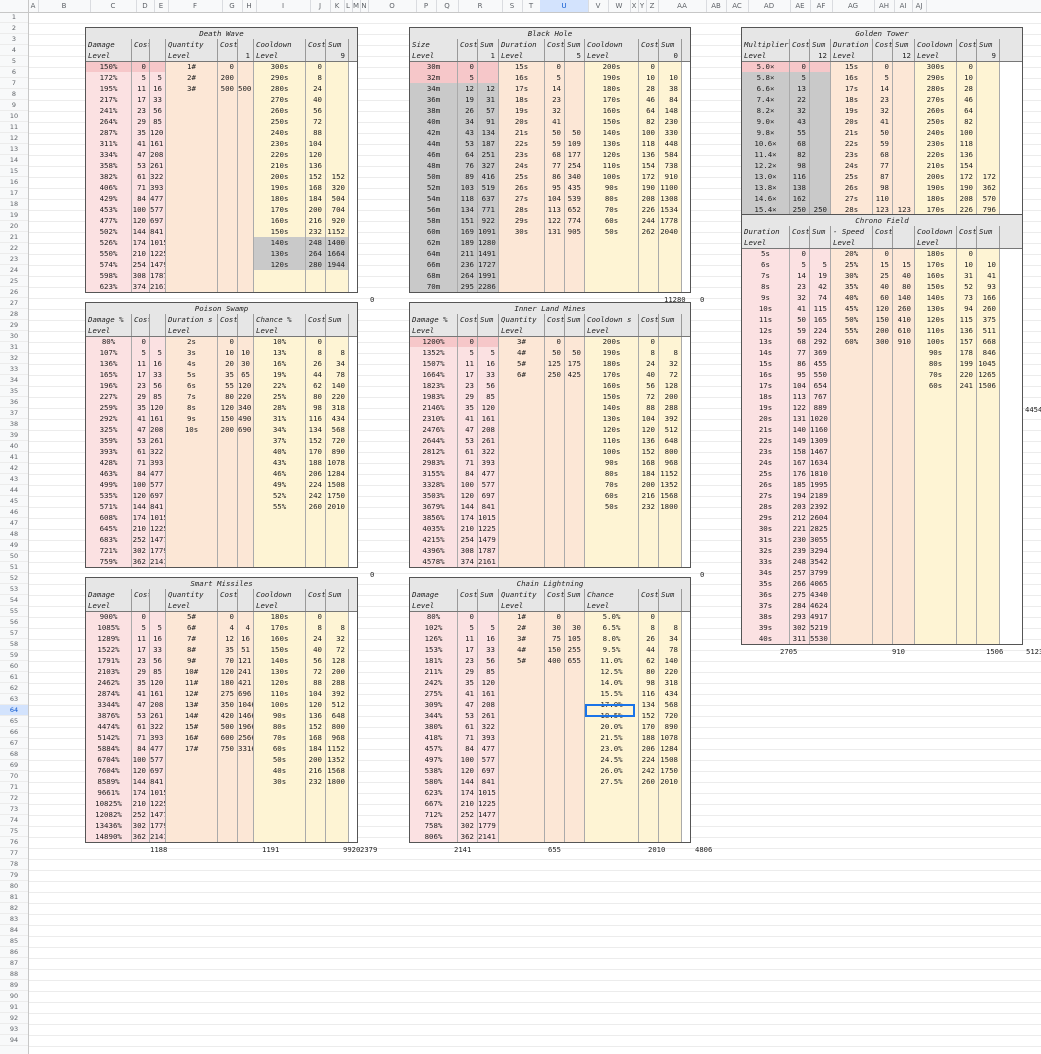 The image size is (1041, 1054). I want to click on data-cell: 1534, so click(669, 209).